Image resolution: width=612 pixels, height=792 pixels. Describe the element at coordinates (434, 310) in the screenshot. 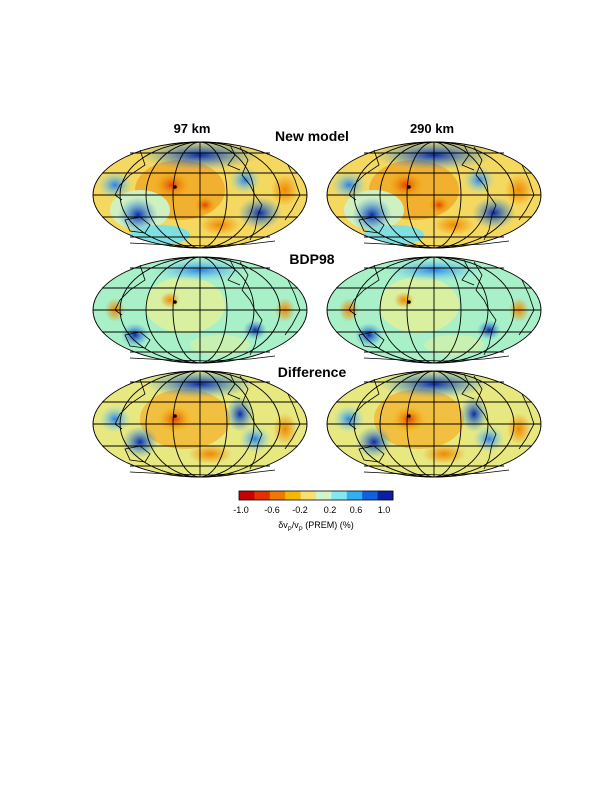

I see `map-bdp98-290km` at that location.